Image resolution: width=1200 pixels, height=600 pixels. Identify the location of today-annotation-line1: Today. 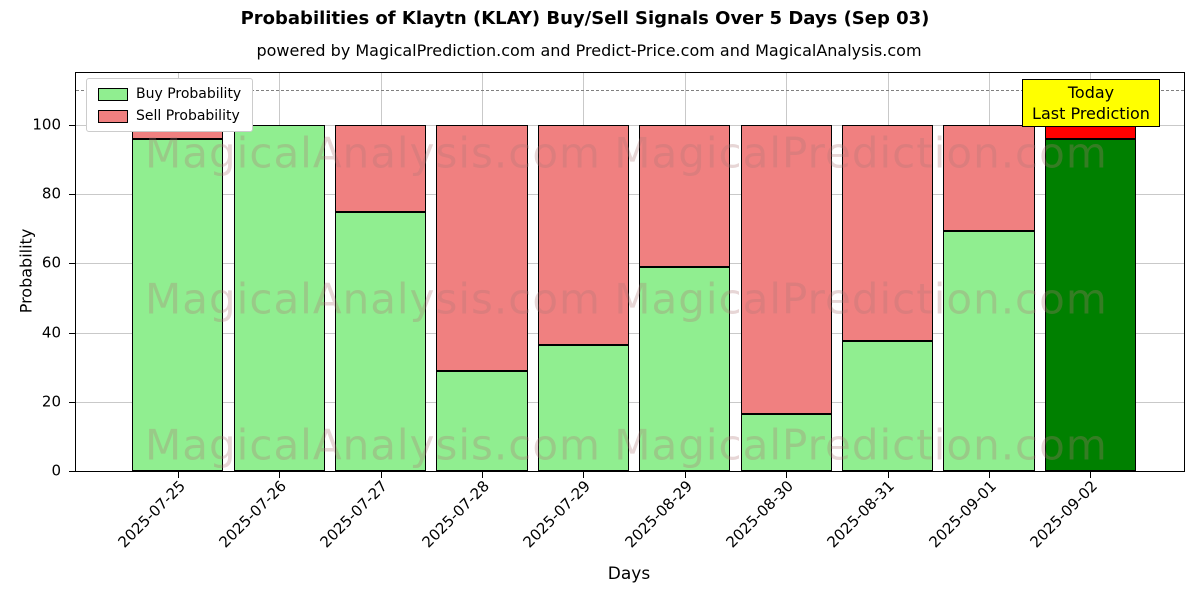
(1091, 92).